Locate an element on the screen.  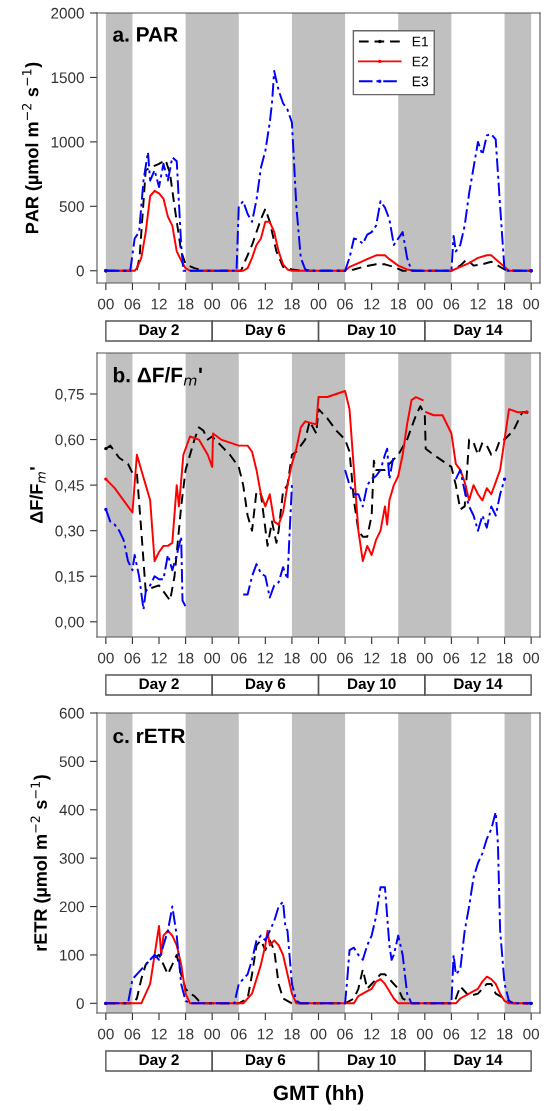
y-tick-label: 300 is located at coordinates (71, 858).